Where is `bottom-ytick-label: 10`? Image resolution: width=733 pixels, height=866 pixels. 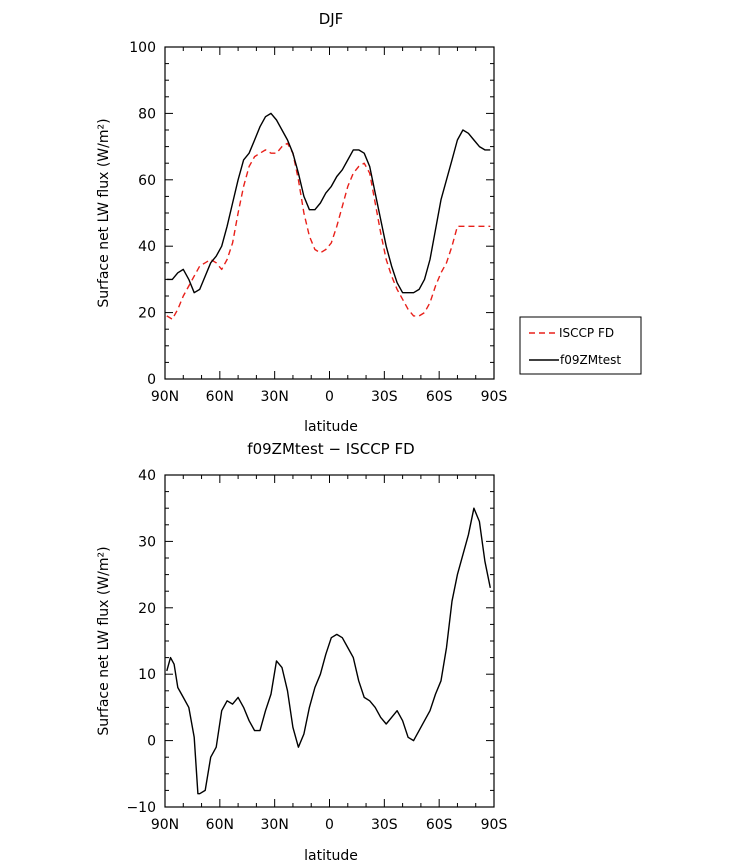 bottom-ytick-label: 10 is located at coordinates (147, 675).